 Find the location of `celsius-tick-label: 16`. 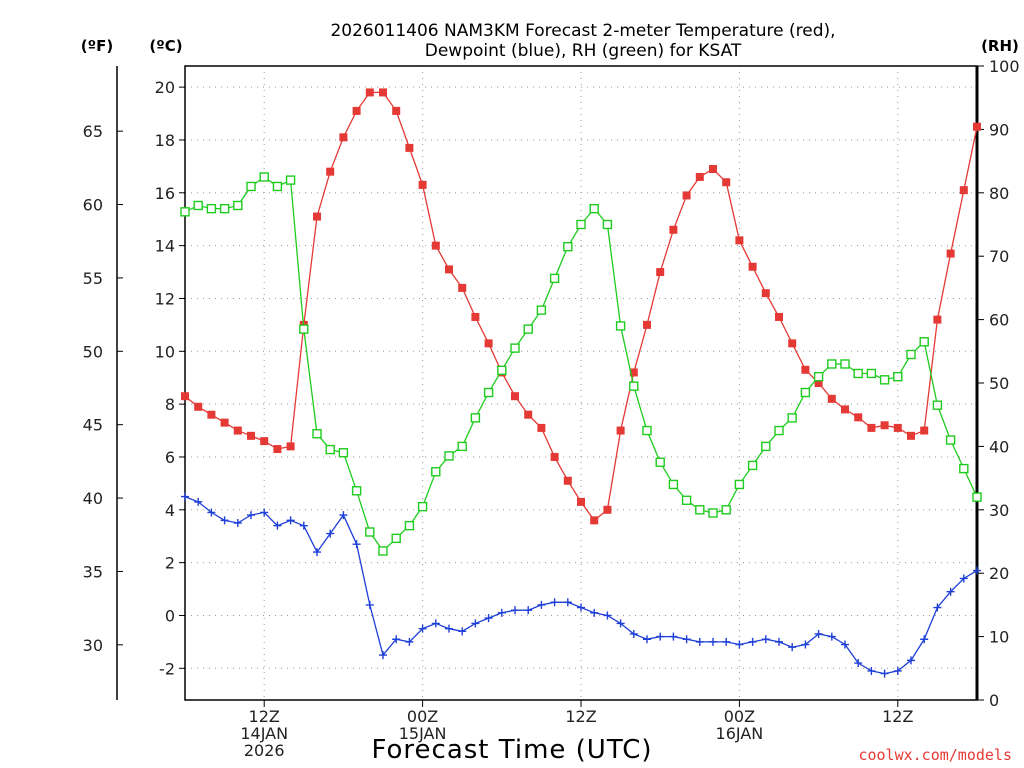

celsius-tick-label: 16 is located at coordinates (165, 193).